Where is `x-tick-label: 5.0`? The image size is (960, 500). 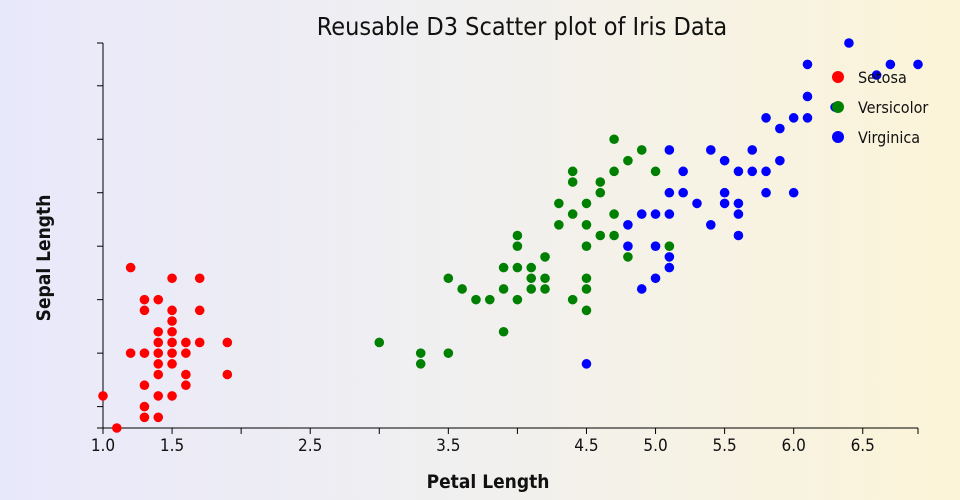 x-tick-label: 5.0 is located at coordinates (655, 446).